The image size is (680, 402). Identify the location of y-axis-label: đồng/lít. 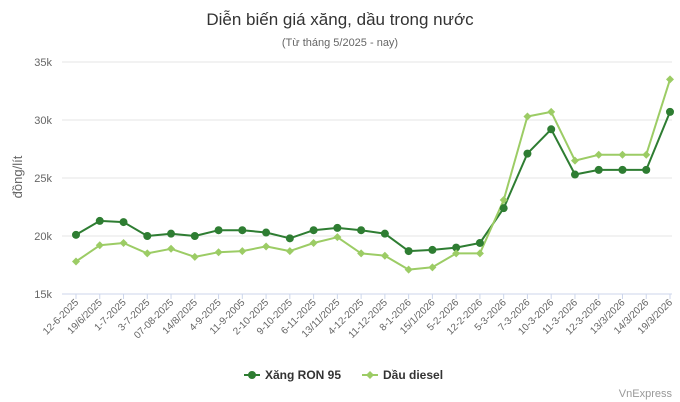
(17, 176).